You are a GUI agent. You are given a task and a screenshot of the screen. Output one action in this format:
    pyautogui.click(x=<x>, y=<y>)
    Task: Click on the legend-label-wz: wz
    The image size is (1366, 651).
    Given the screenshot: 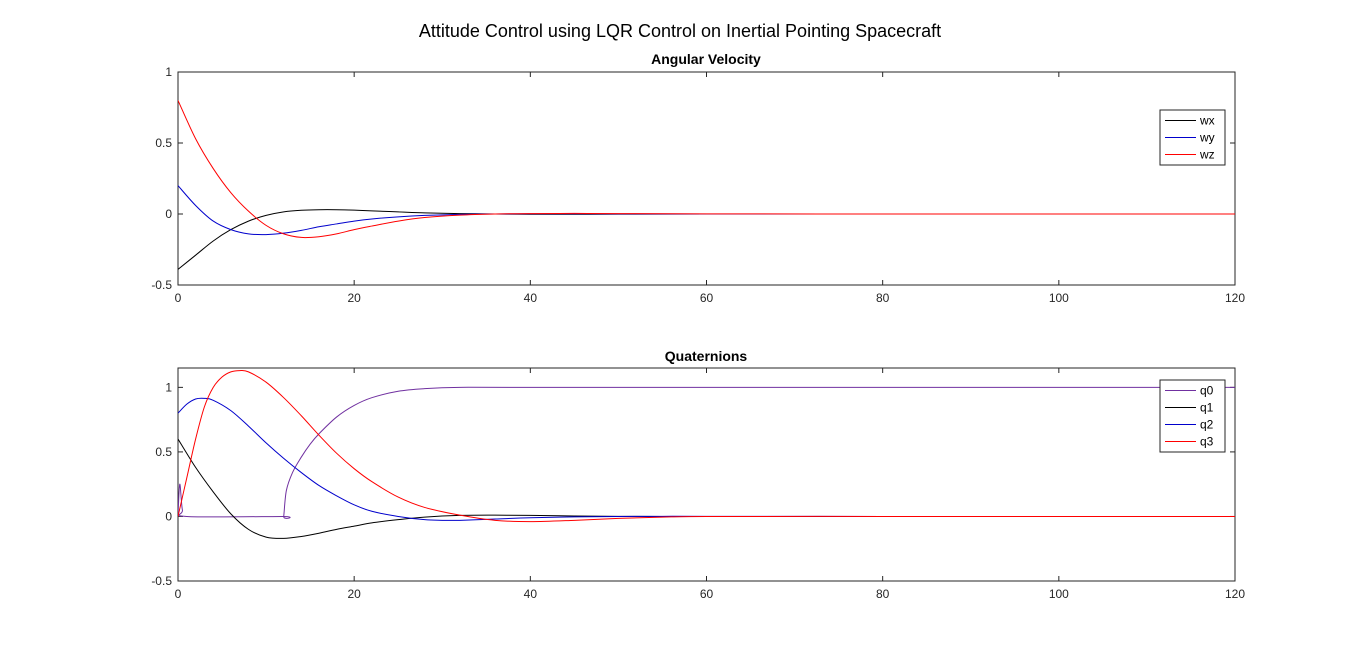 What is the action you would take?
    pyautogui.click(x=1207, y=155)
    